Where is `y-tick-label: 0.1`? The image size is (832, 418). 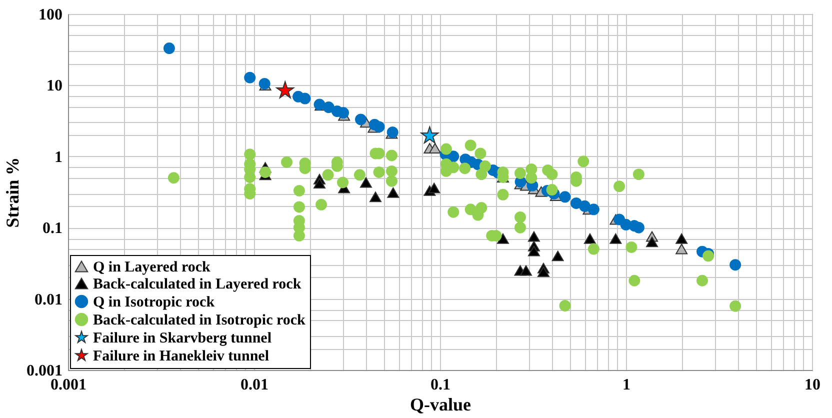
y-tick-label: 0.1 is located at coordinates (52, 229).